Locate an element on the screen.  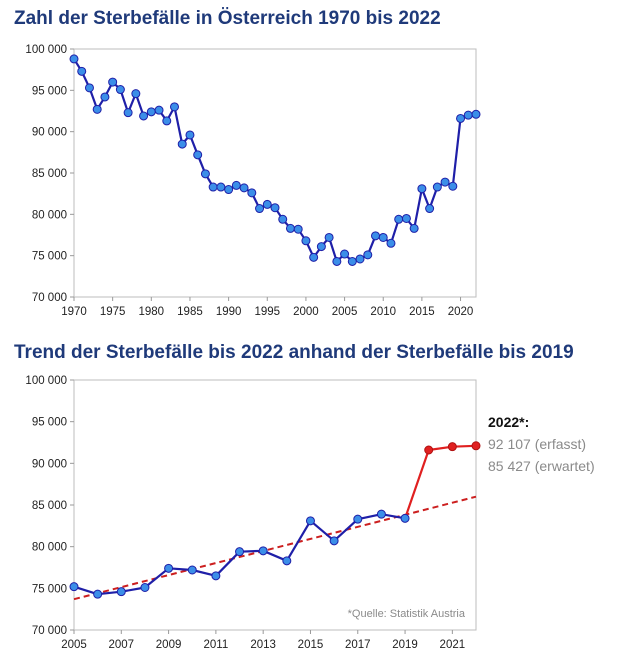
chart2-x-tick-label: 2011 is located at coordinates (216, 645).